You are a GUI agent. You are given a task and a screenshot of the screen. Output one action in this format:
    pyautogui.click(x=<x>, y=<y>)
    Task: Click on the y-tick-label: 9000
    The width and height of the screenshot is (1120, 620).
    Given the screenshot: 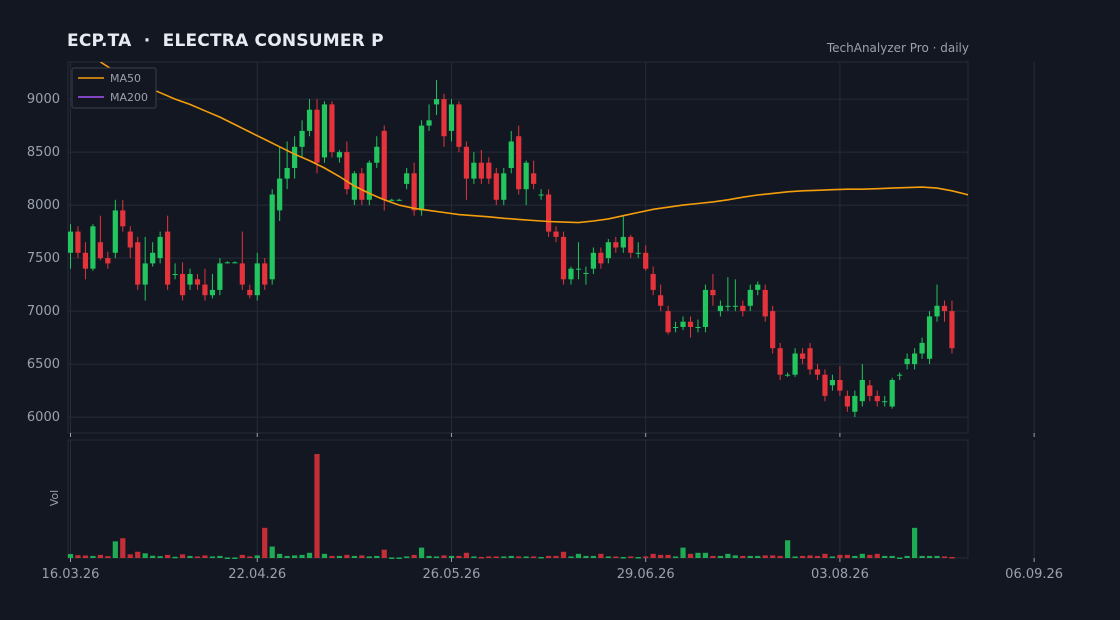 What is the action you would take?
    pyautogui.click(x=43, y=99)
    